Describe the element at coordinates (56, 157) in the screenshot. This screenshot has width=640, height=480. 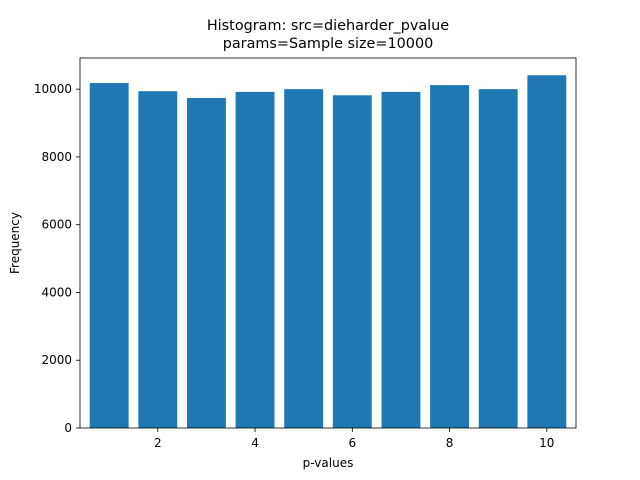
I see `y-tick-label: 8000` at that location.